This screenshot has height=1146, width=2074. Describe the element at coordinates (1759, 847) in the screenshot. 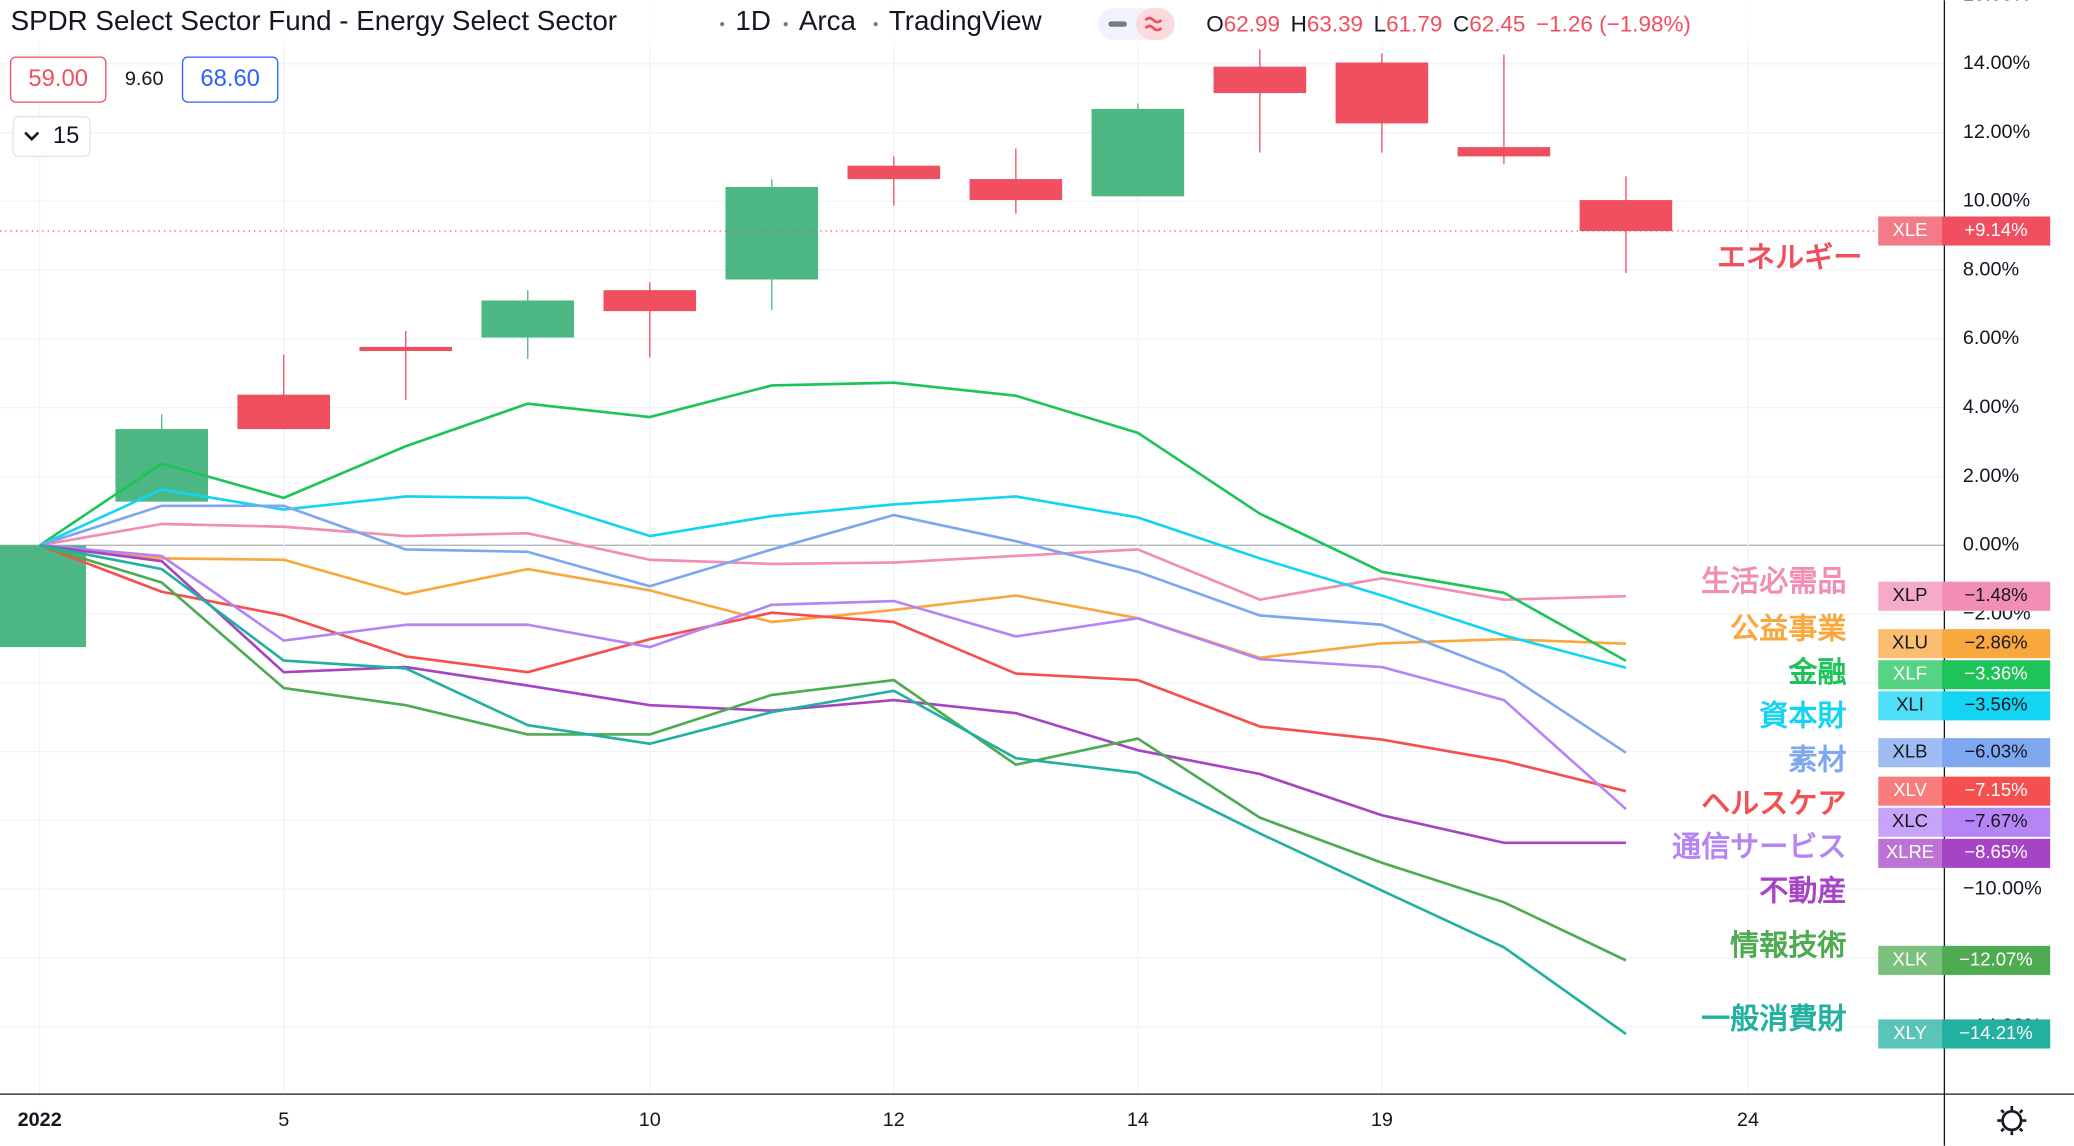

I see `sector-label: 通信サービス` at that location.